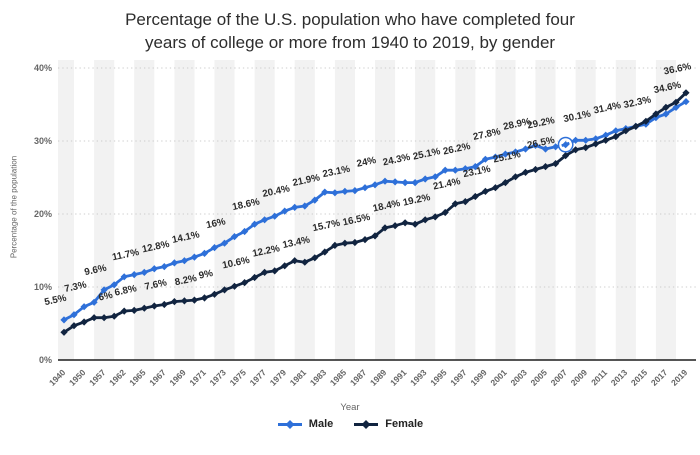  Describe the element at coordinates (137, 377) in the screenshot. I see `svg-text: 1965` at that location.